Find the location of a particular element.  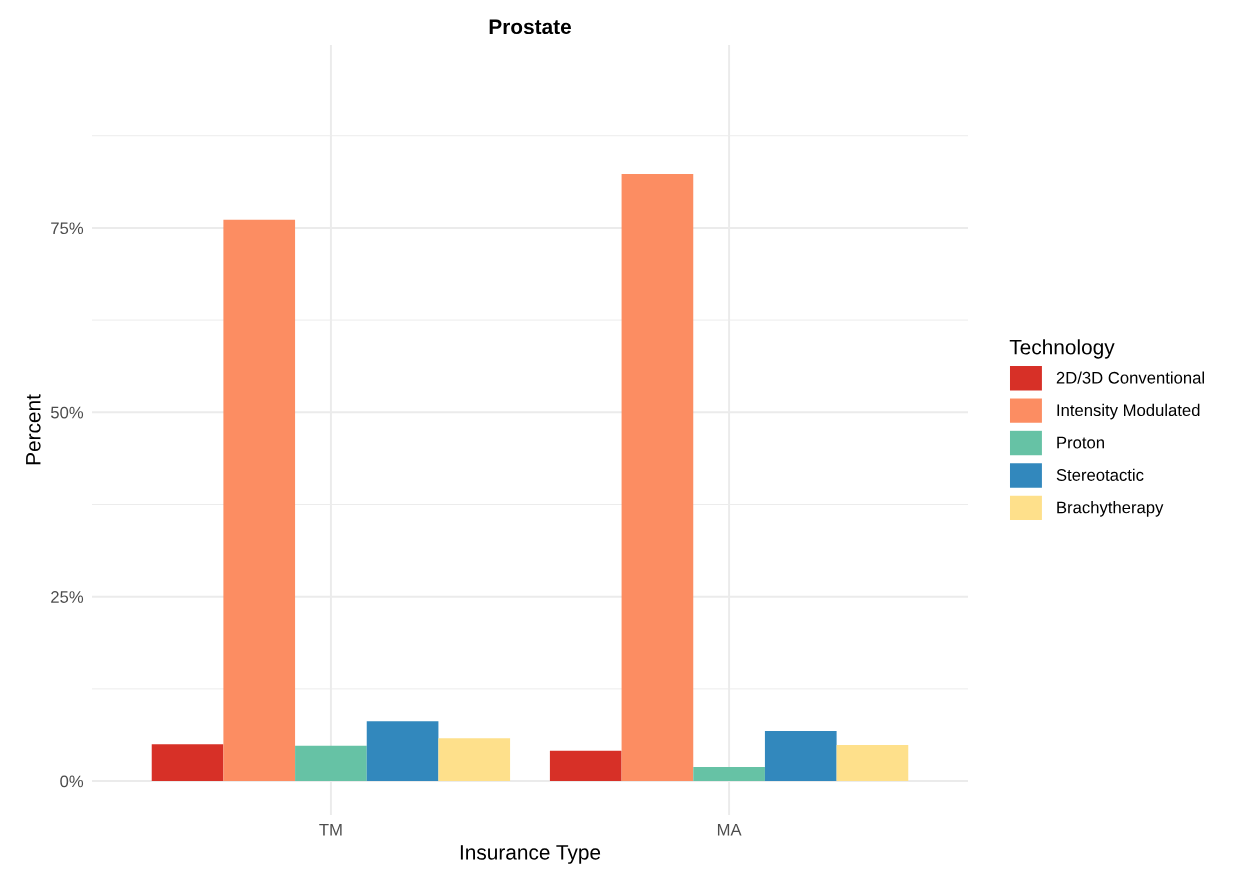

legend-label: 2D/3D Conventional is located at coordinates (1130, 377).